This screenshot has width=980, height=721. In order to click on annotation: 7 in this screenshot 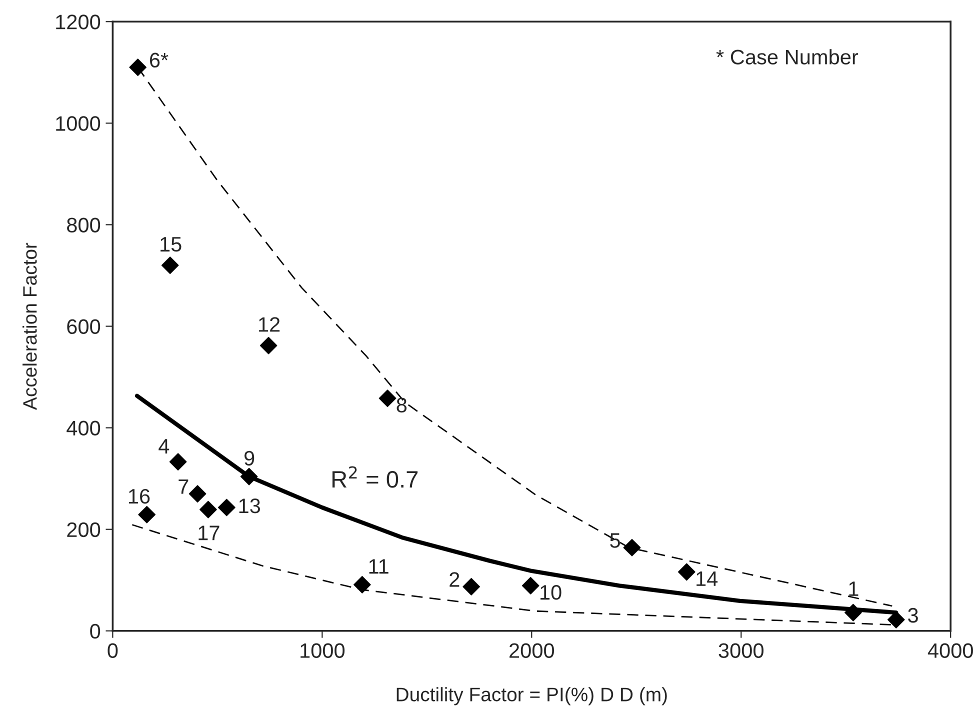, I will do `click(183, 486)`.